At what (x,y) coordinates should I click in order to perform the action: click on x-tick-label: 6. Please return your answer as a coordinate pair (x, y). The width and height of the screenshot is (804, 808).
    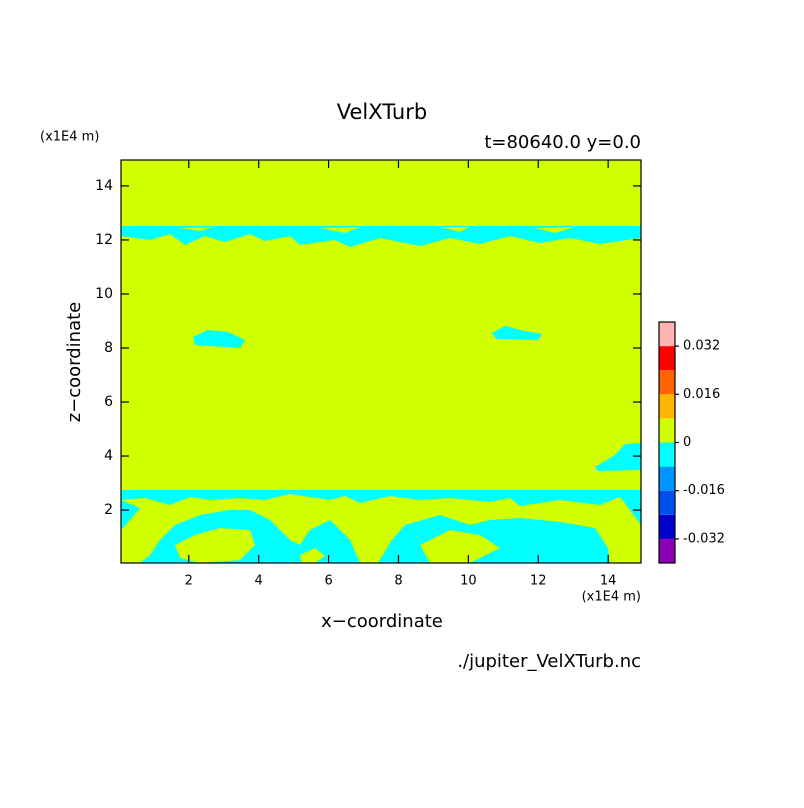
    Looking at the image, I should click on (328, 581).